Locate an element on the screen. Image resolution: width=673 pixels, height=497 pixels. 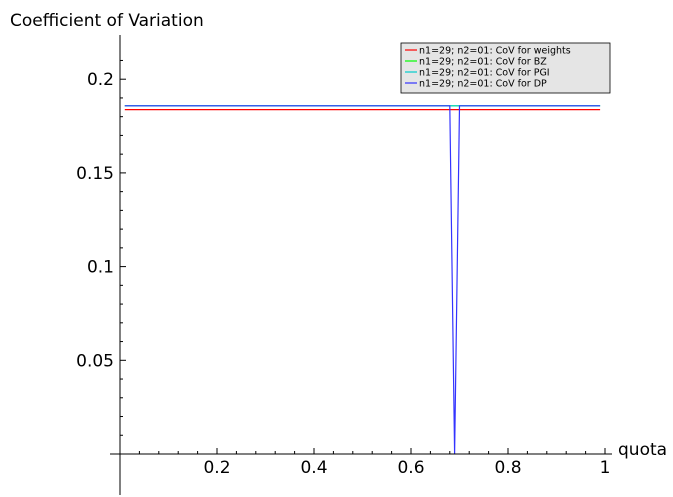
y-tick-label: 0.2 is located at coordinates (100, 80).